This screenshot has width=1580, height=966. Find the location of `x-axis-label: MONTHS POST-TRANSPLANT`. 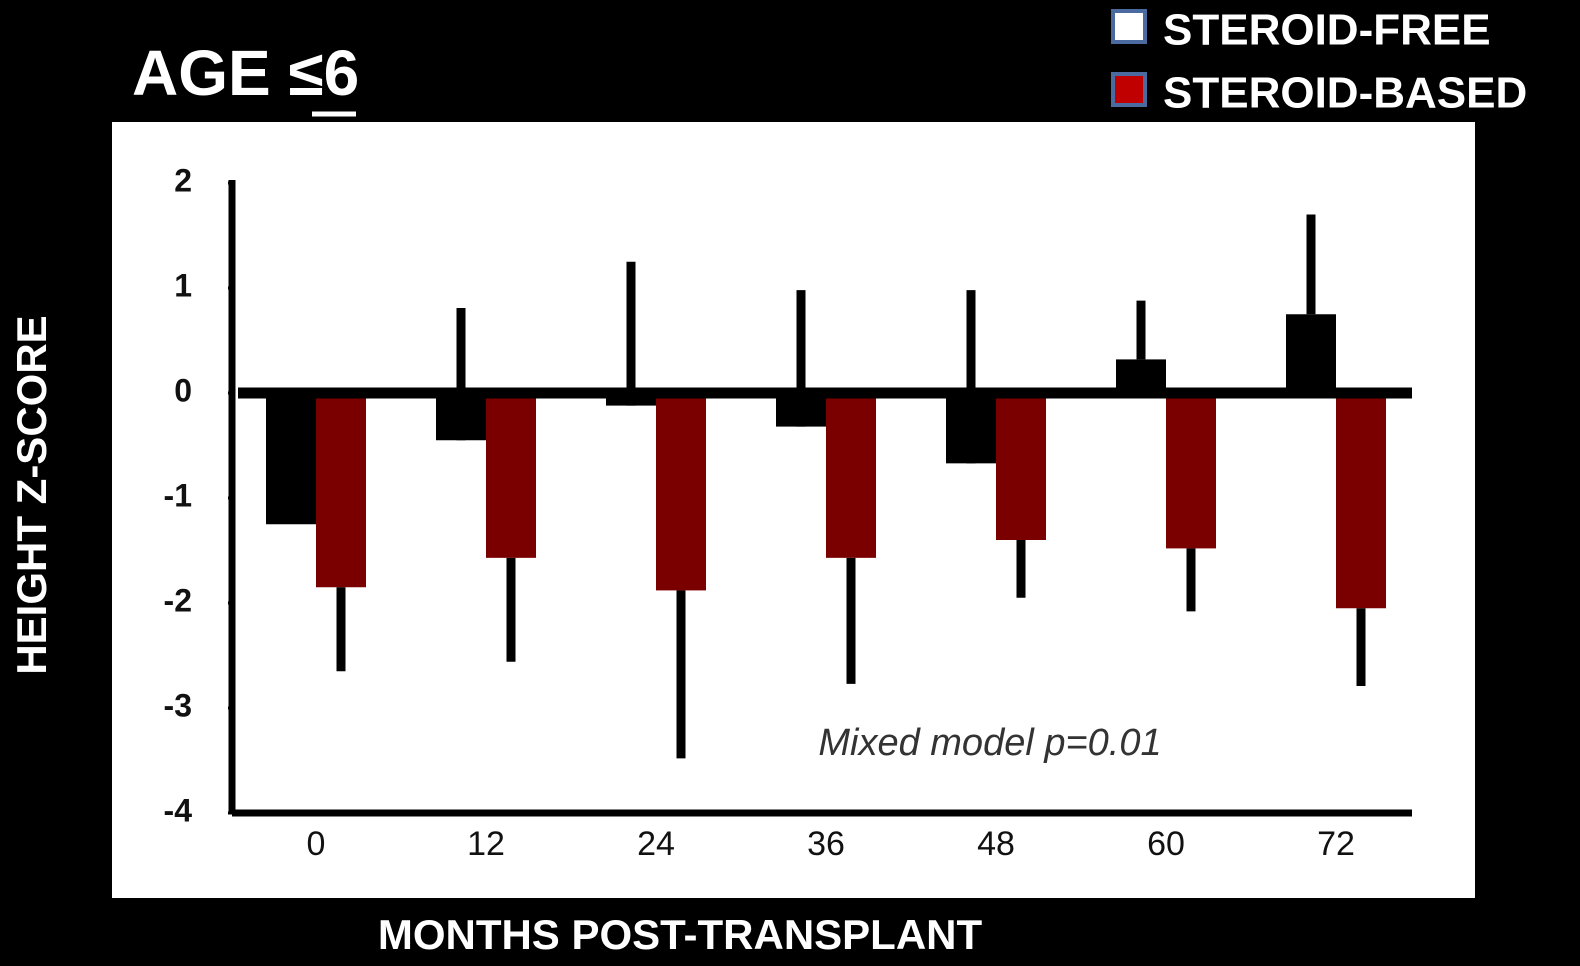

x-axis-label: MONTHS POST-TRANSPLANT is located at coordinates (680, 934).